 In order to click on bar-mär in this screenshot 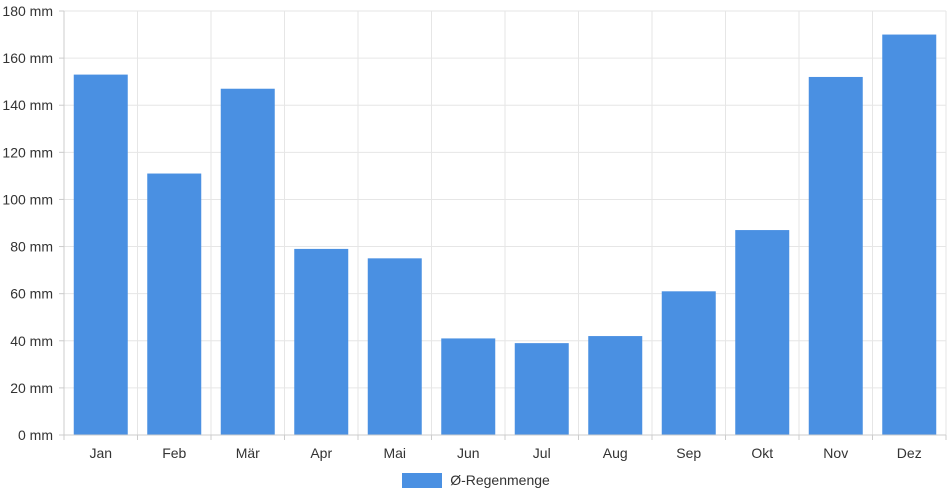, I will do `click(247, 261)`.